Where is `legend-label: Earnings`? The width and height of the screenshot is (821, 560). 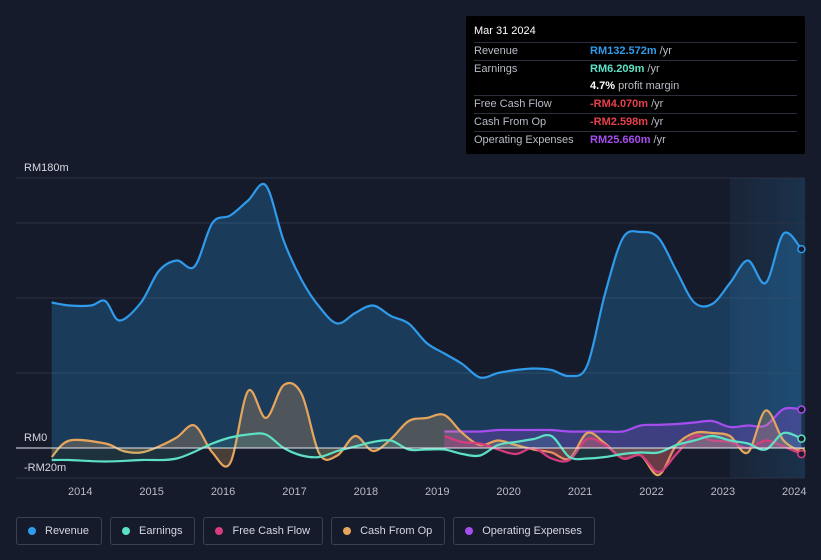
legend-label: Earnings is located at coordinates (161, 531).